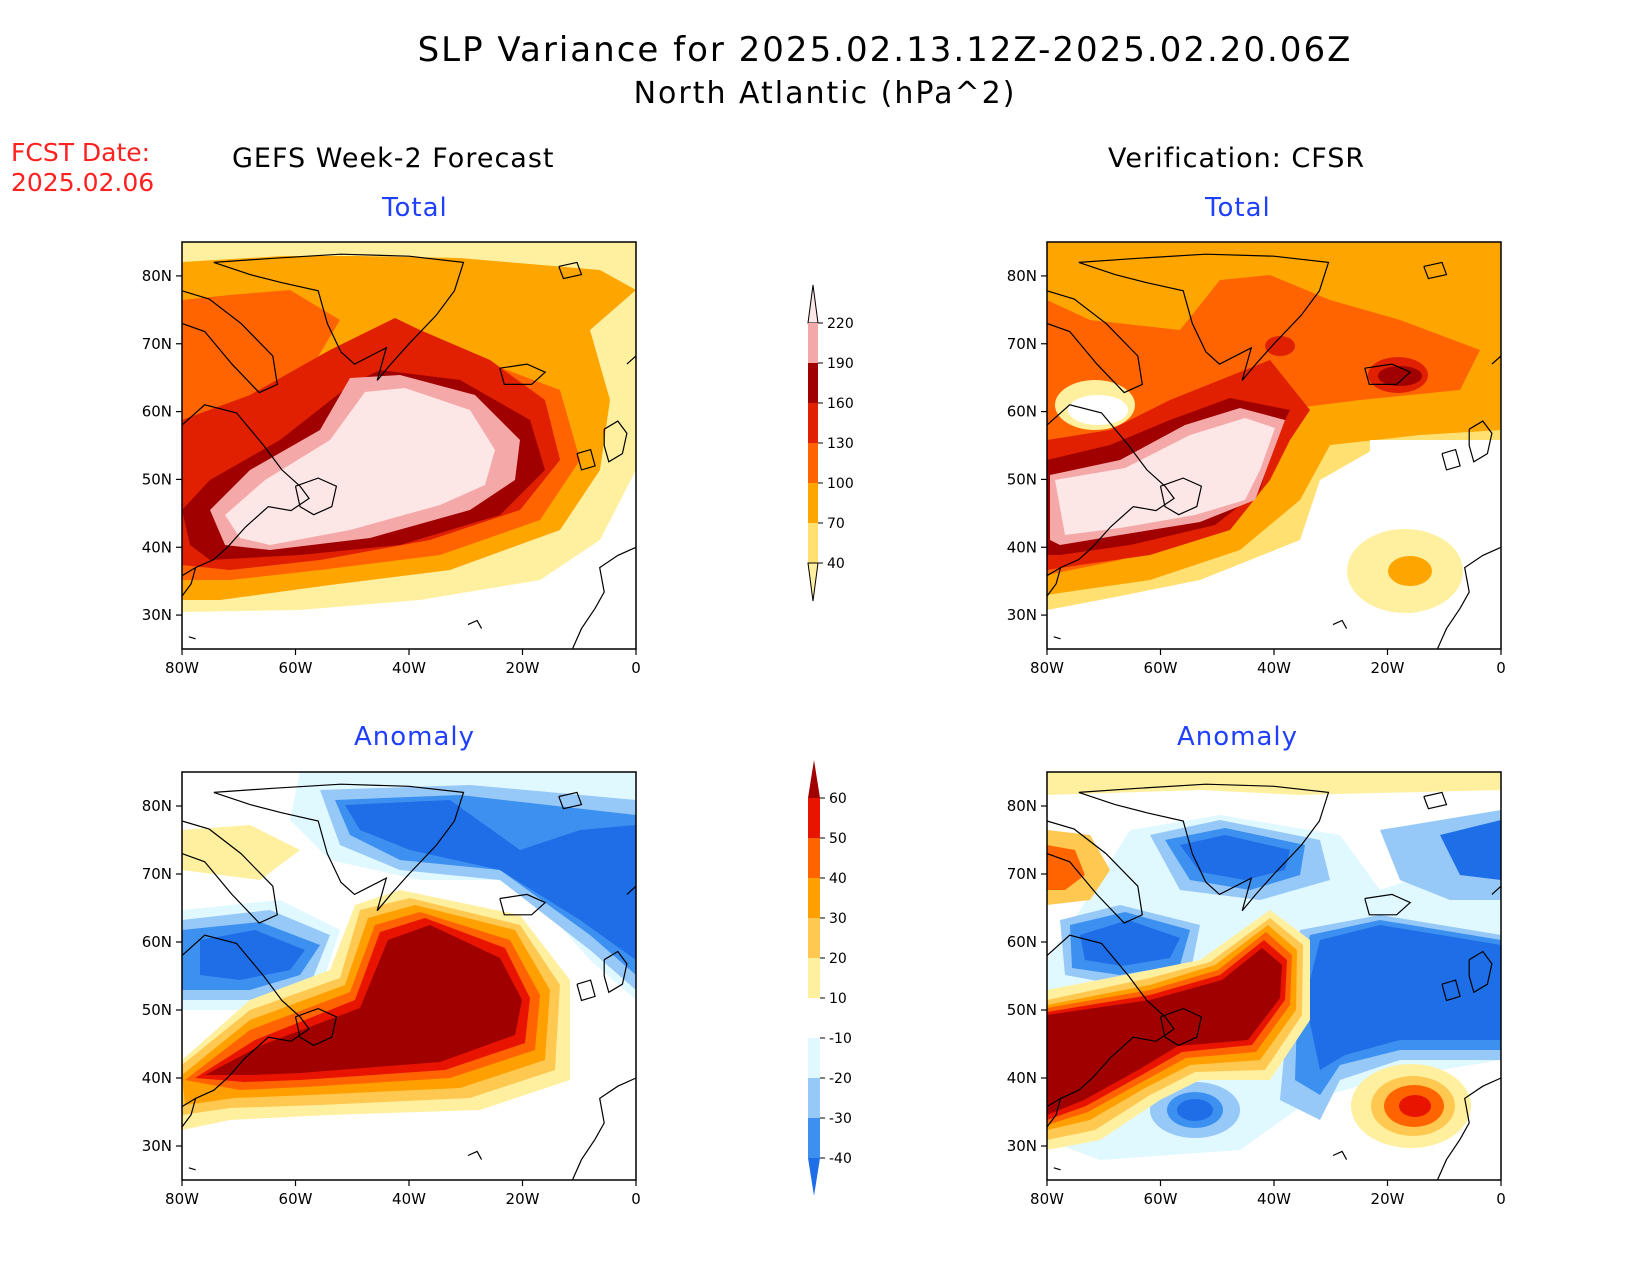  Describe the element at coordinates (836, 524) in the screenshot. I see `colorbar-tick-label: 70` at that location.